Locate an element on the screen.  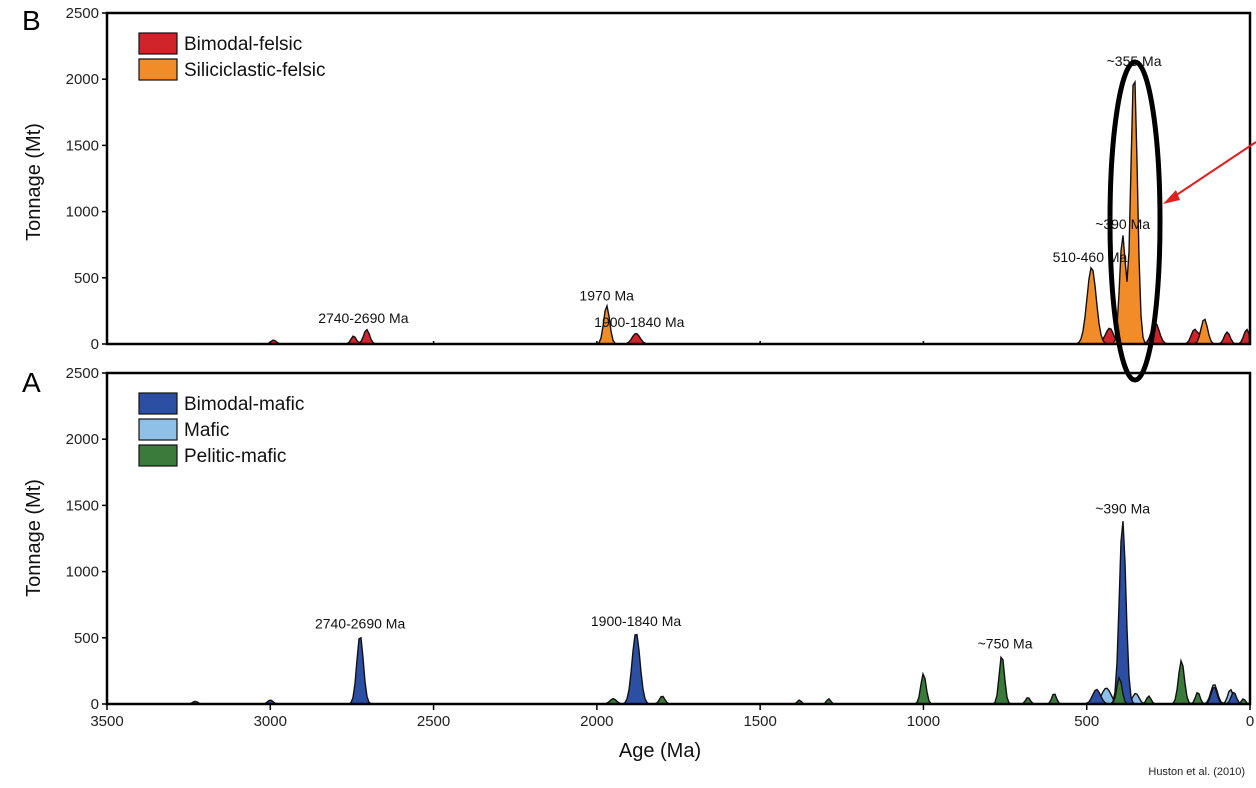
x-axis-label: Age (Ma) is located at coordinates (660, 751).